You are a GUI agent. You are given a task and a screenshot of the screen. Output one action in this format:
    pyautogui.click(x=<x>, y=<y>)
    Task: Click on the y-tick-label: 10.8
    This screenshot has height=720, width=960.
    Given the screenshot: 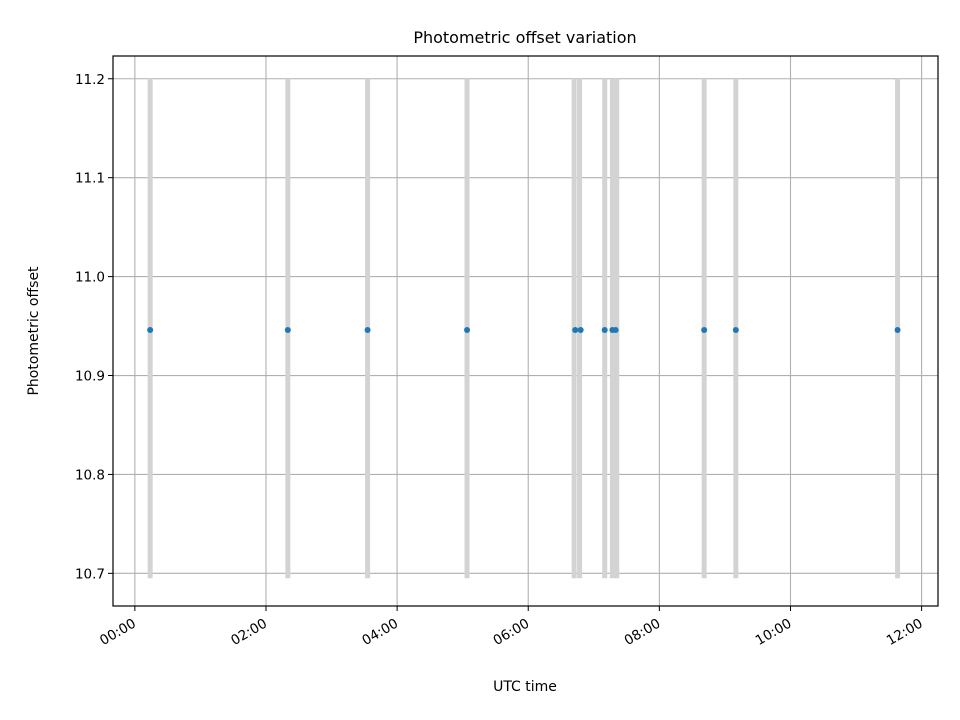 What is the action you would take?
    pyautogui.click(x=90, y=475)
    